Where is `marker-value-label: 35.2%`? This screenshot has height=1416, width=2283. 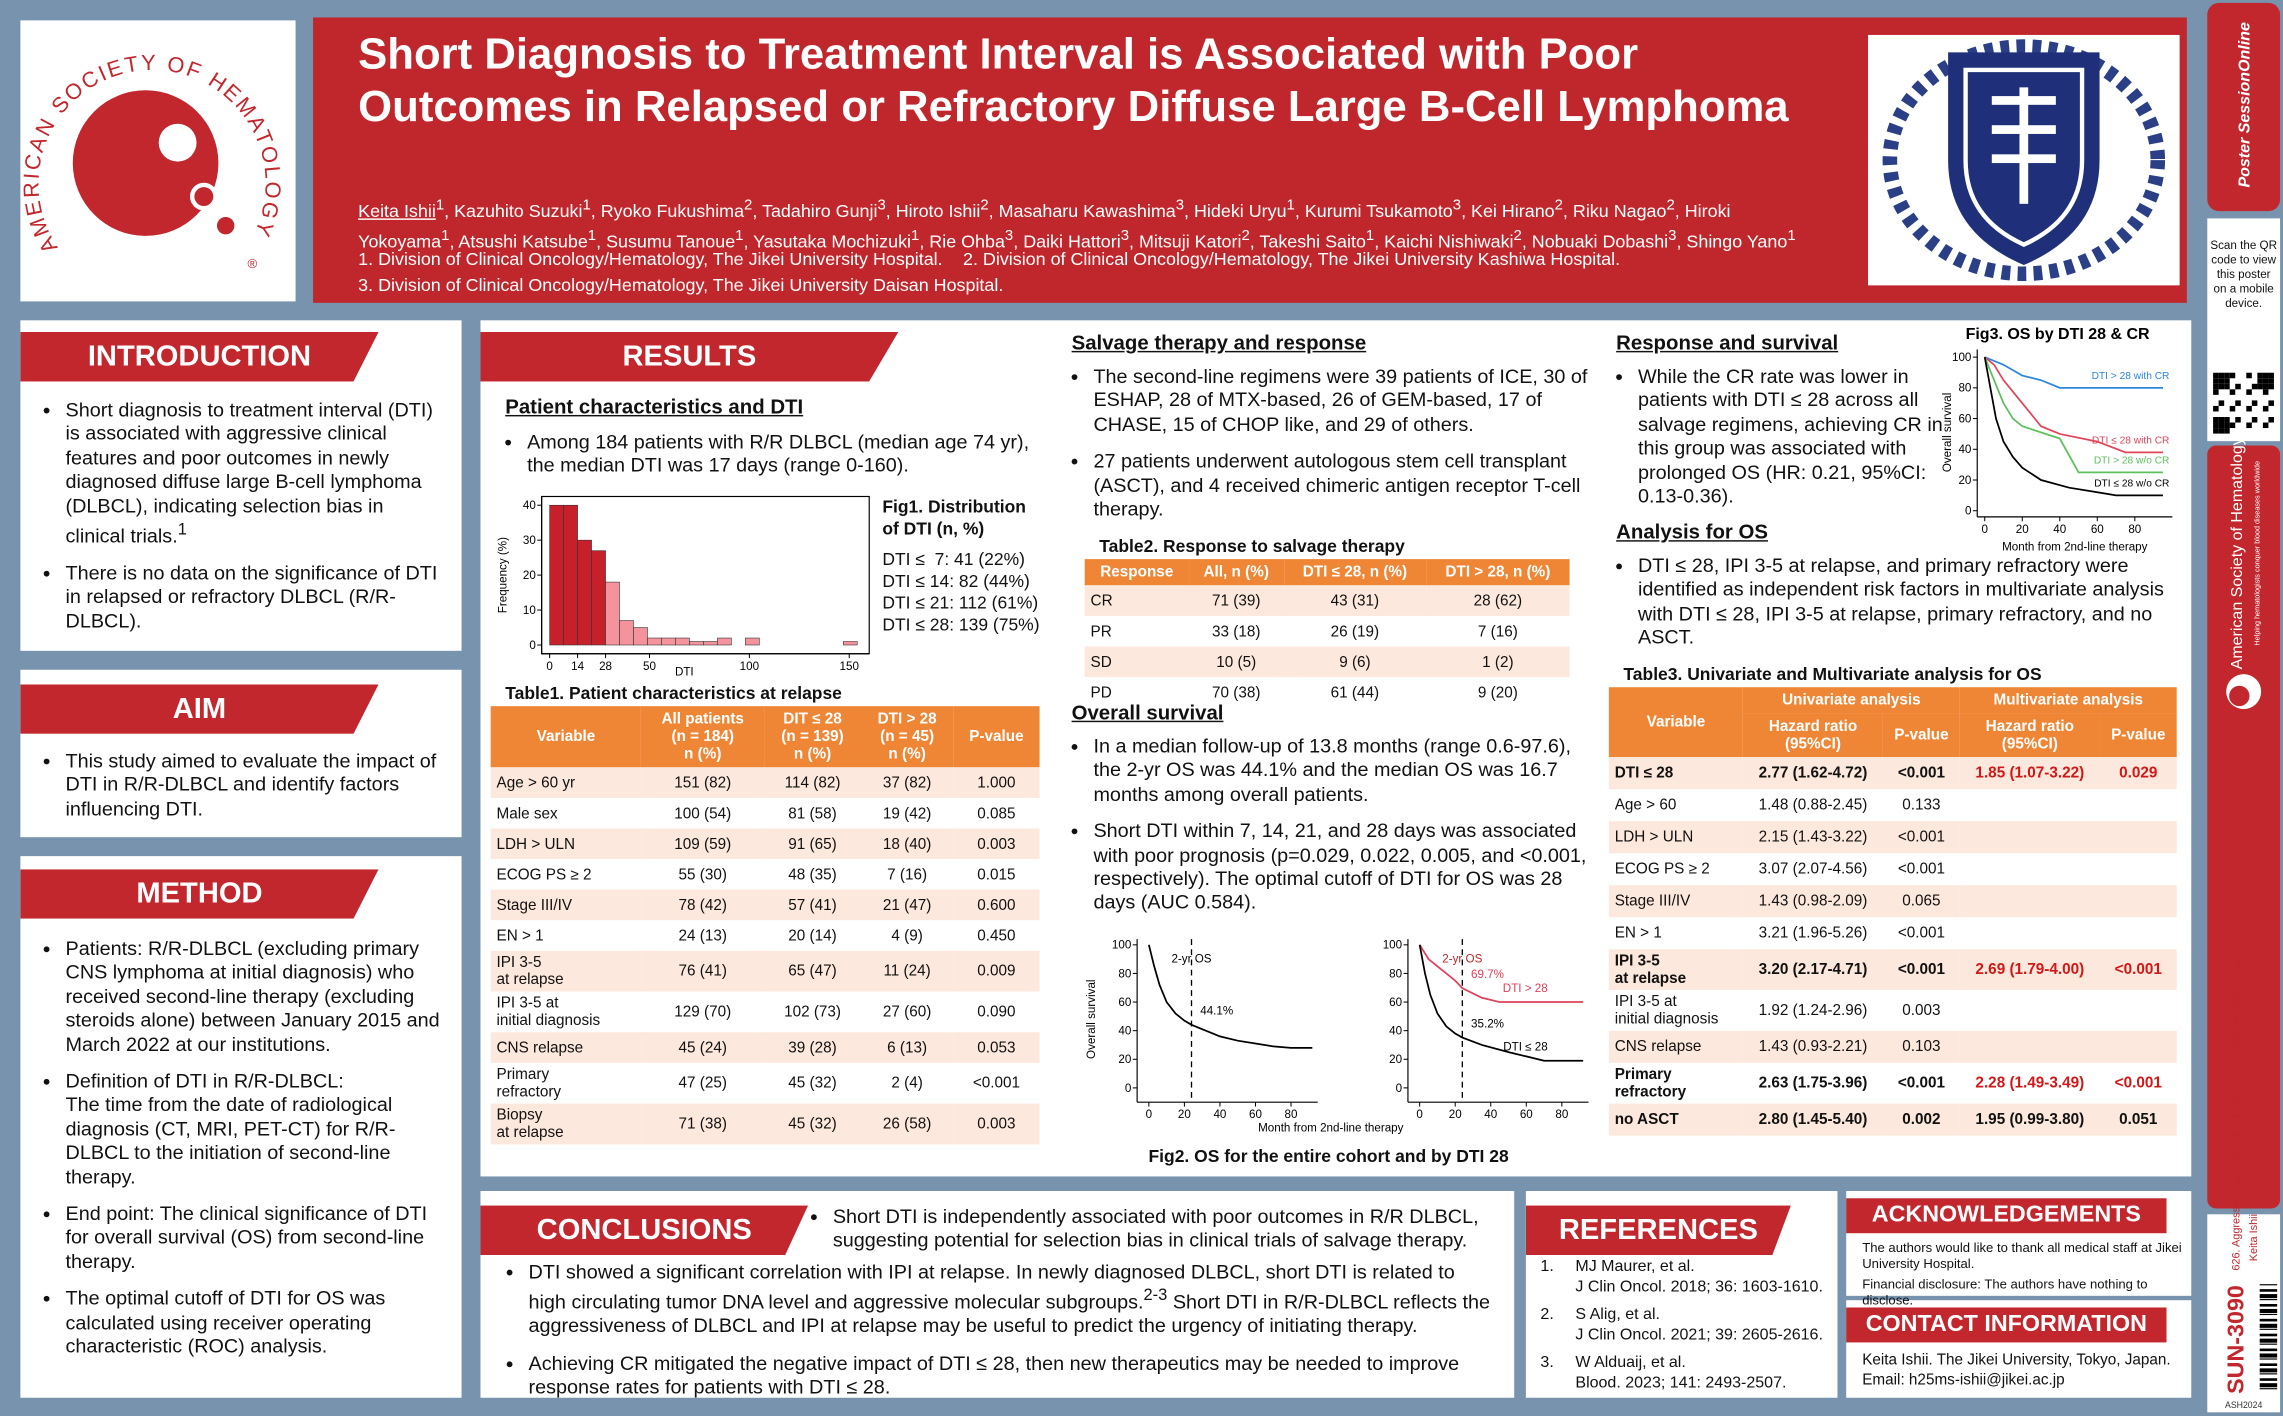 marker-value-label: 35.2% is located at coordinates (1487, 1023).